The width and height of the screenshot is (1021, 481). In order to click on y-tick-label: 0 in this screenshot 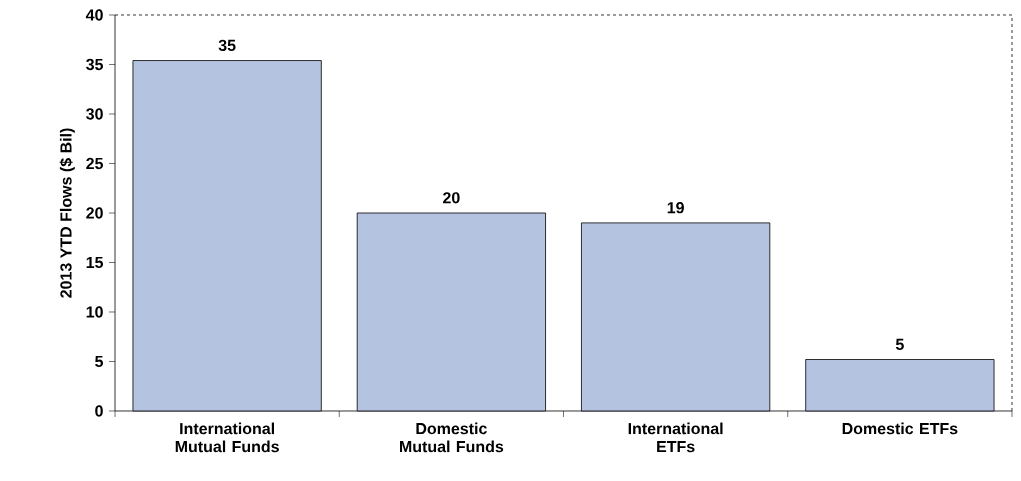, I will do `click(99, 411)`.